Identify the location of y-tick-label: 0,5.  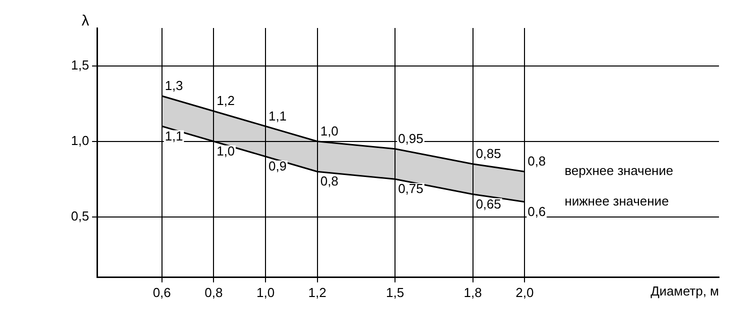
(80, 216).